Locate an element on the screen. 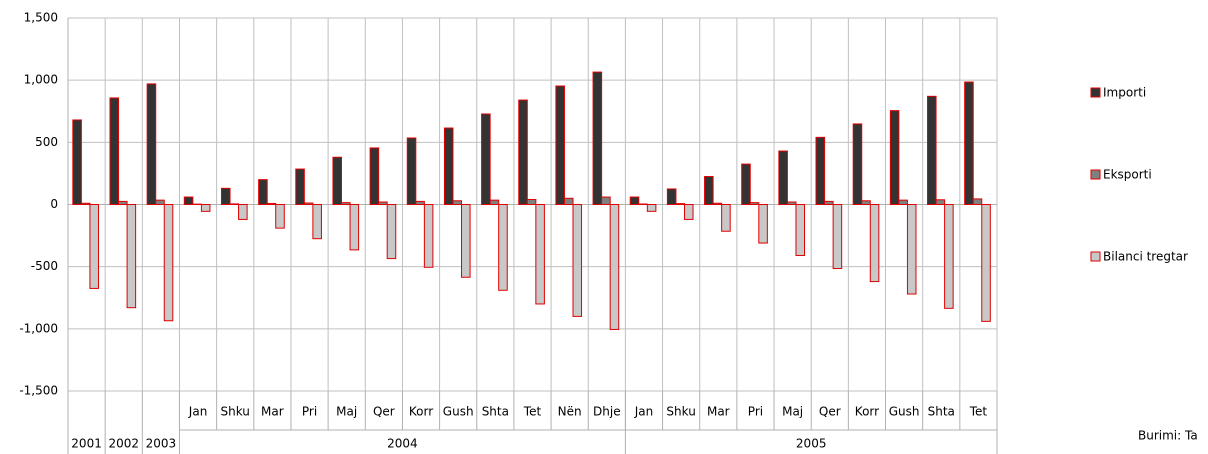 Image resolution: width=1208 pixels, height=454 pixels. group-label: 2002 is located at coordinates (123, 444).